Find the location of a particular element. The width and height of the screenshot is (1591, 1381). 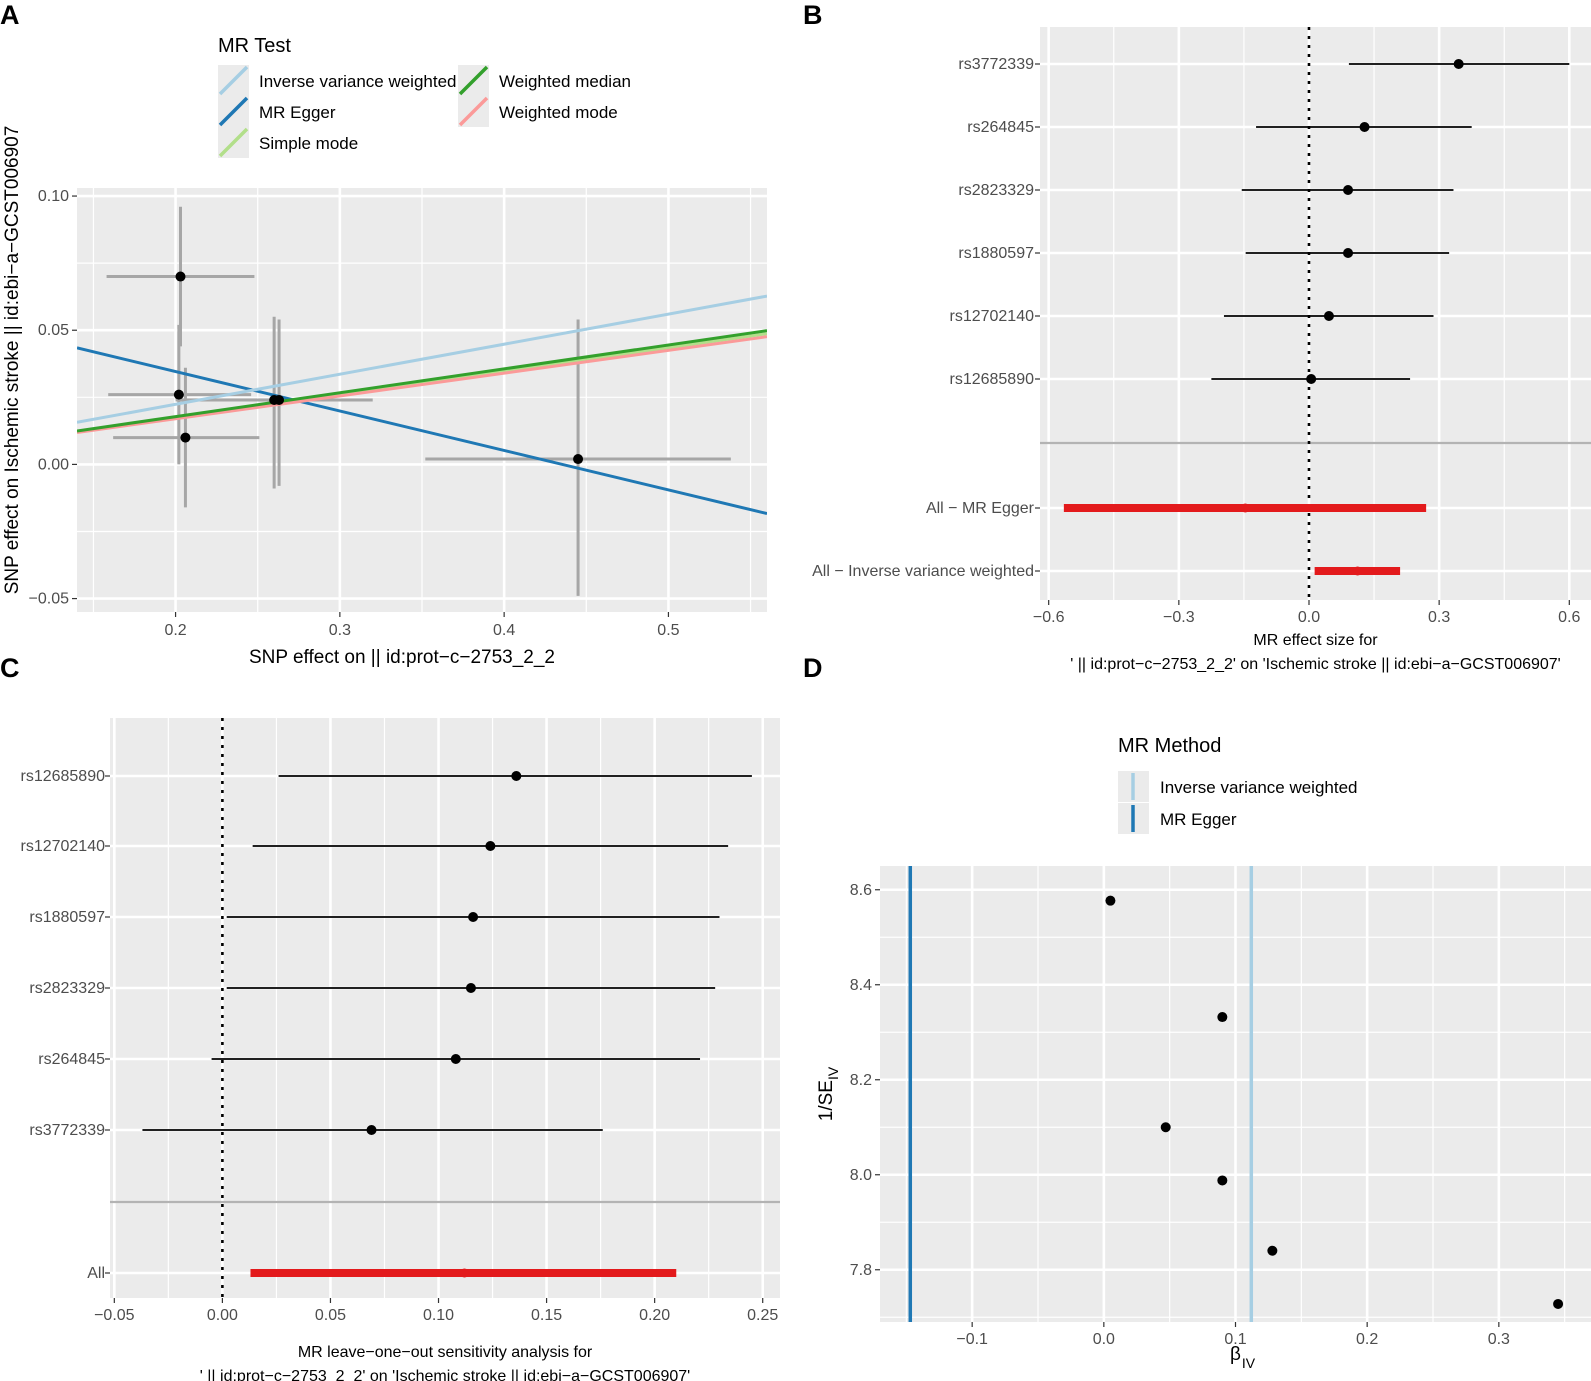

panel-a-line-inverse-variance-weighted is located at coordinates (422, 359).